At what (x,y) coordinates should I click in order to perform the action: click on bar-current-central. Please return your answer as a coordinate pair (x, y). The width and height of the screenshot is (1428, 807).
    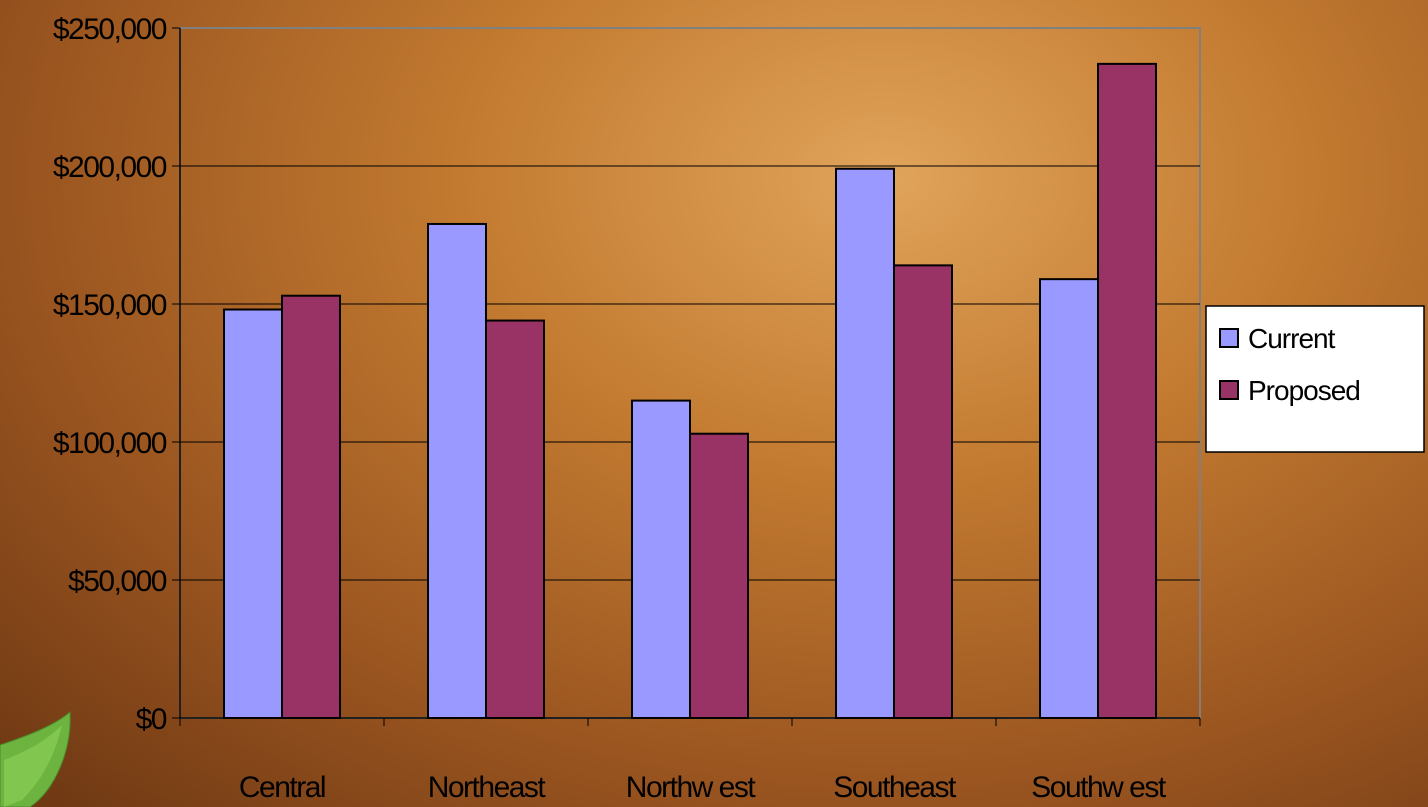
    Looking at the image, I should click on (253, 513).